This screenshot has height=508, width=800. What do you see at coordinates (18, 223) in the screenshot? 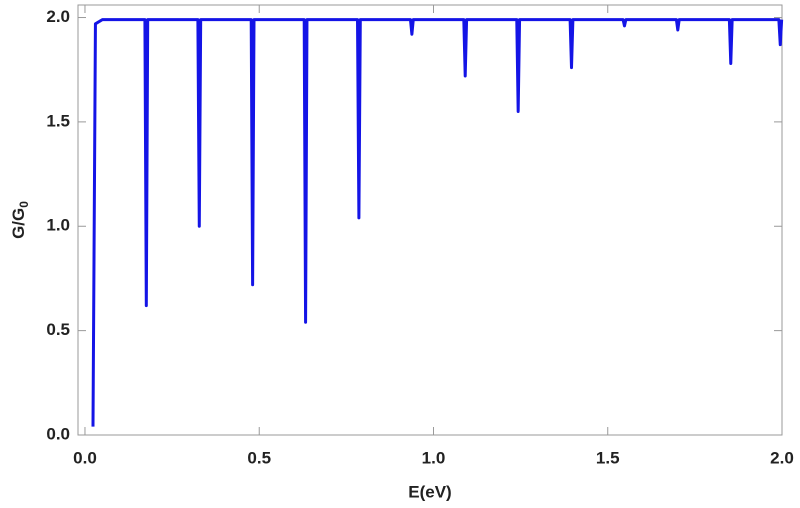
I see `y-axis-label-main: G/G` at bounding box center [18, 223].